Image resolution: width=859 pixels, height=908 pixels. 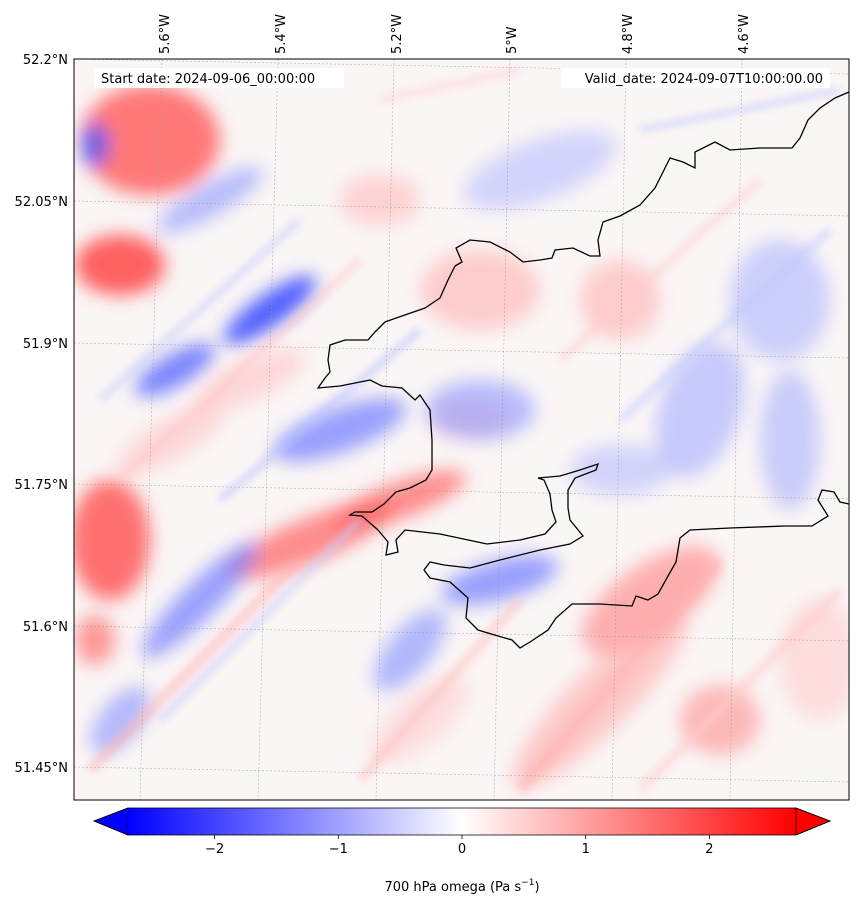 What do you see at coordinates (45, 344) in the screenshot?
I see `lat-label-51-9n: 51.9°N` at bounding box center [45, 344].